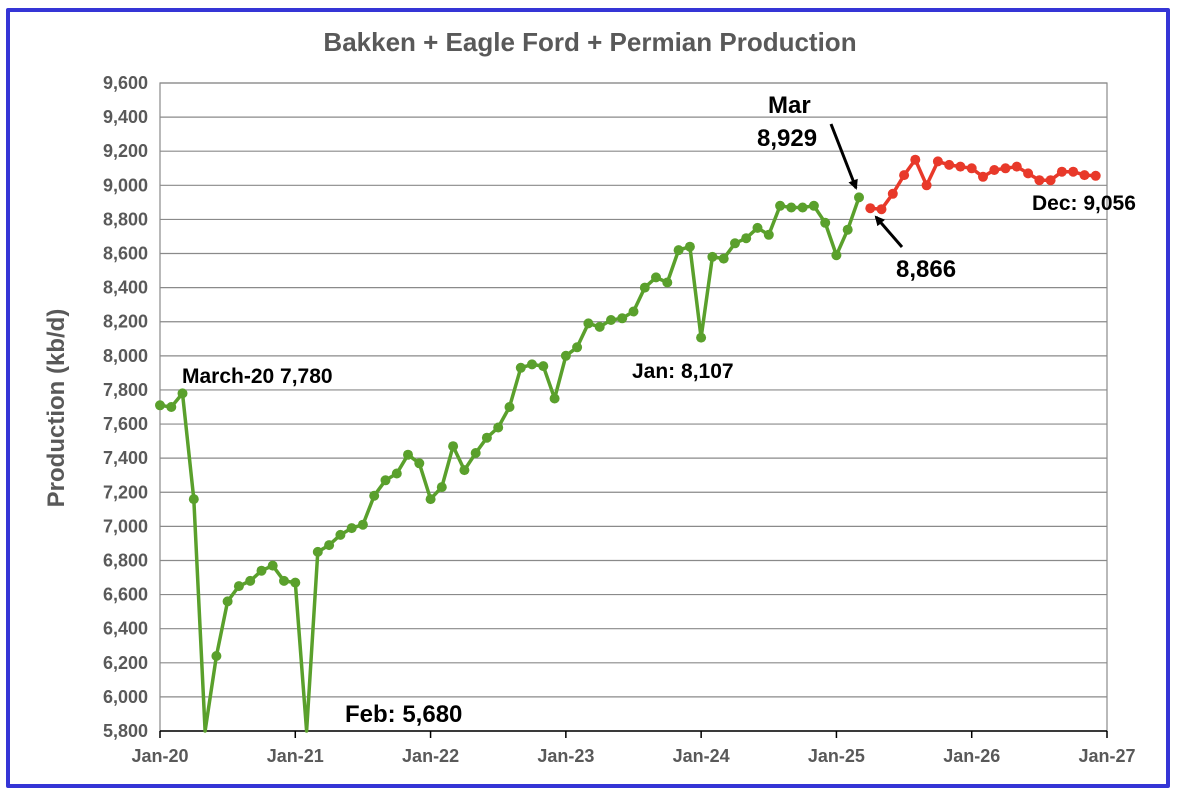 This screenshot has width=1180, height=796. What do you see at coordinates (125, 663) in the screenshot?
I see `y-tick-label: 6,200` at bounding box center [125, 663].